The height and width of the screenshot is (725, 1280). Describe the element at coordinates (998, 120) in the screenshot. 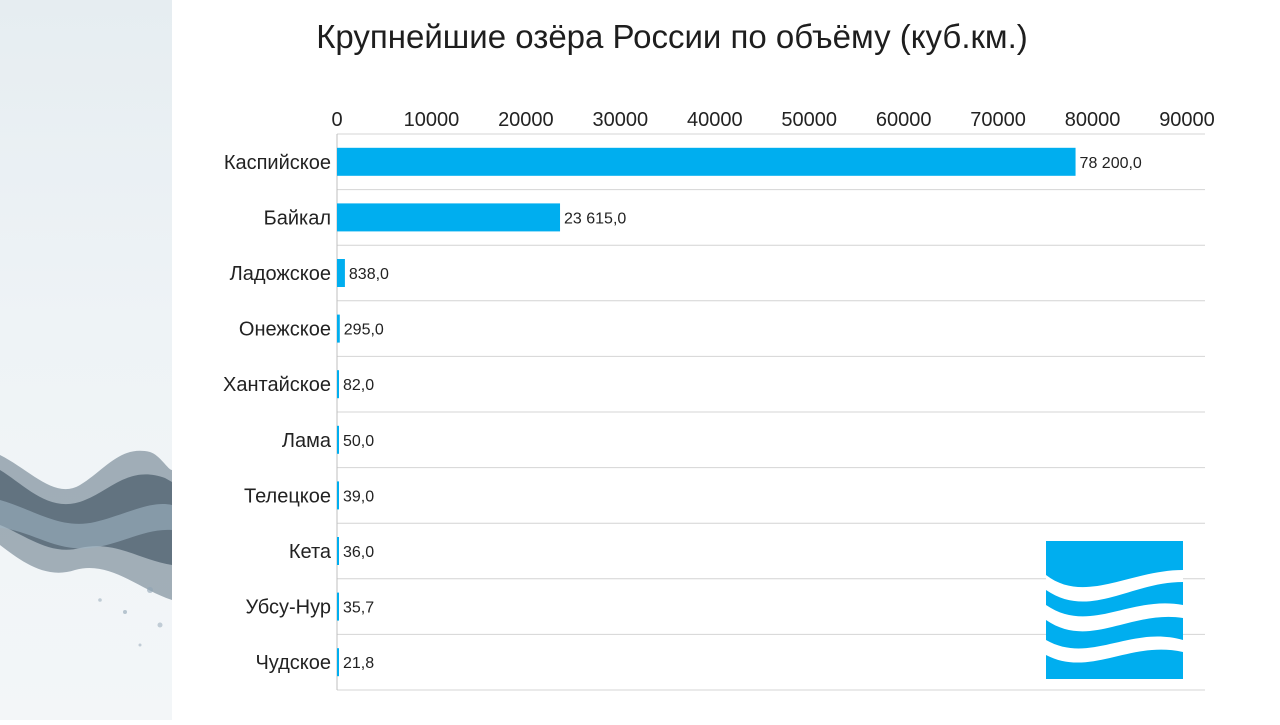

I see `x-tick-label: 70000` at that location.